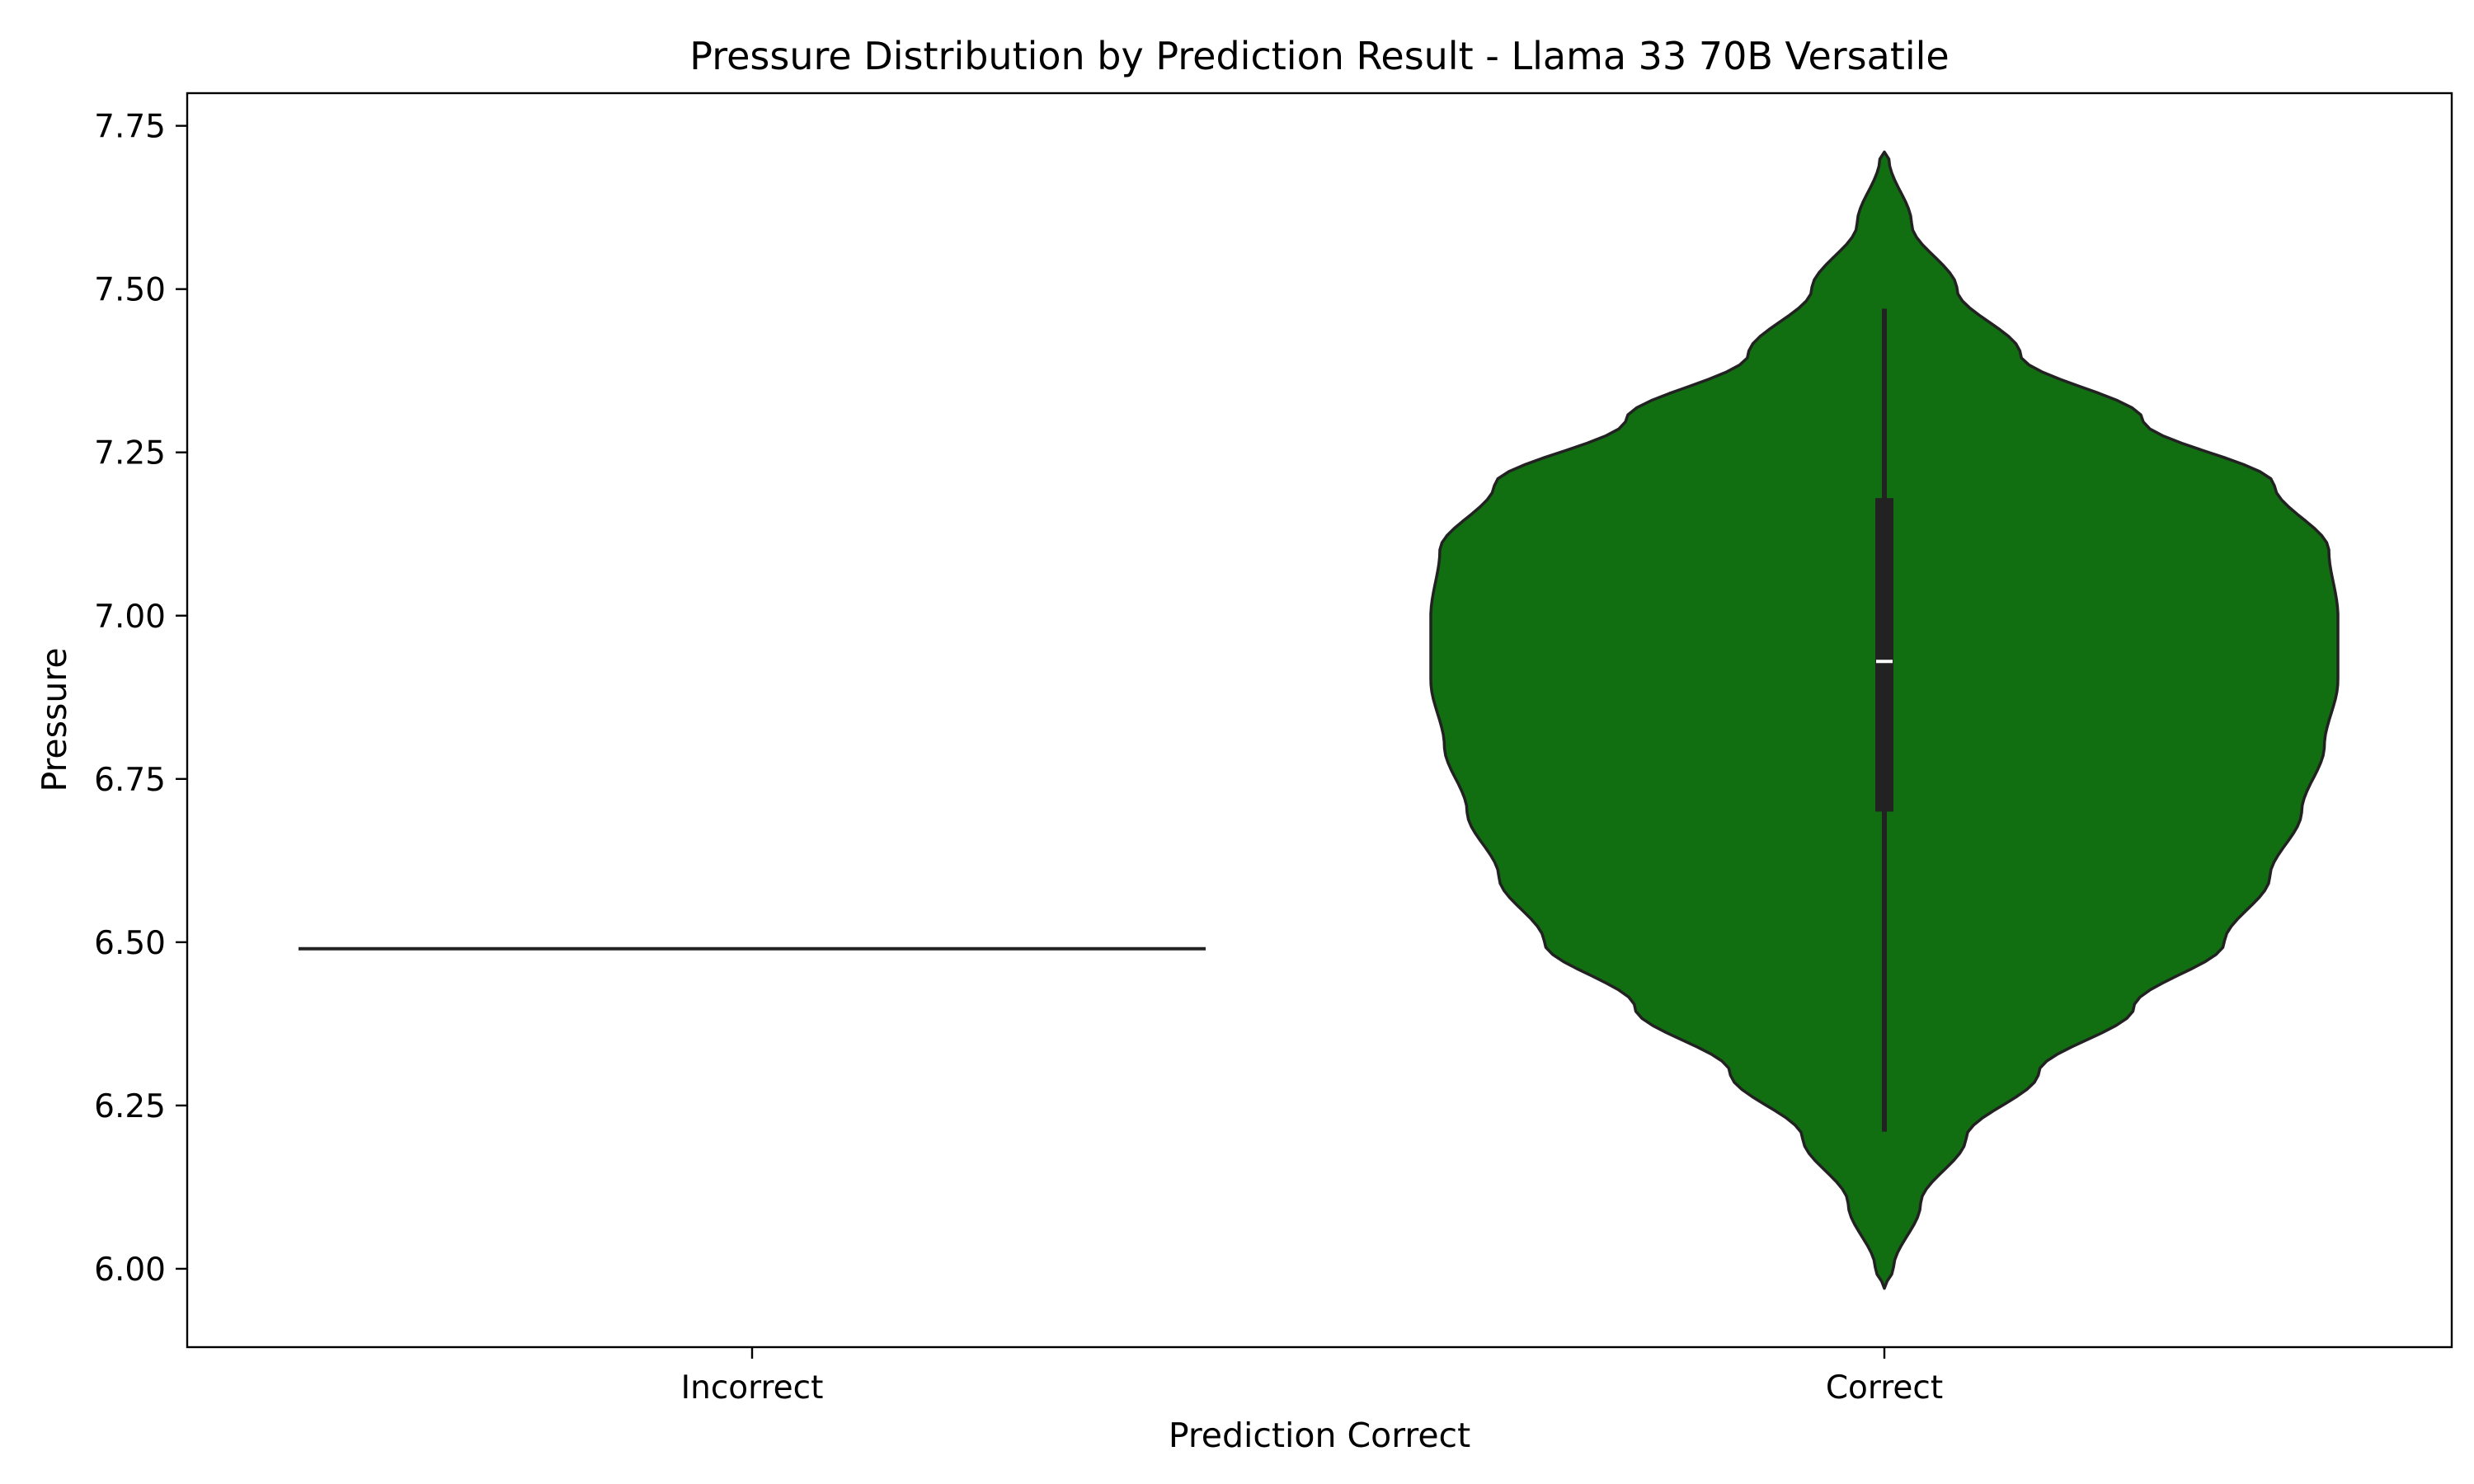 The image size is (2474, 1484). What do you see at coordinates (140, 699) in the screenshot?
I see `y-axis: 6.00 6.25 6.50 6.75 7.00 7.25 7.50 7.75` at bounding box center [140, 699].